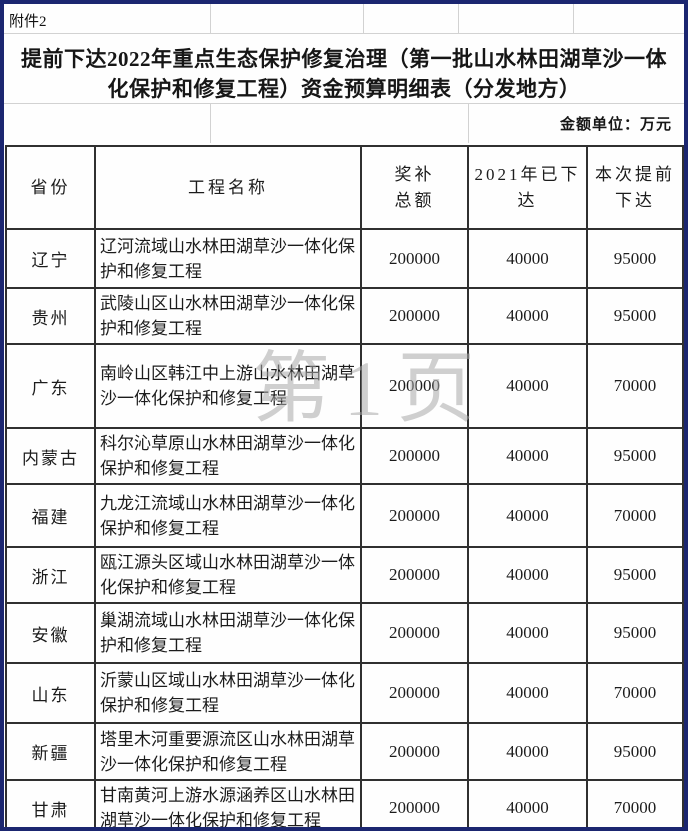 Image resolution: width=688 pixels, height=831 pixels. I want to click on province-cell: 贵州, so click(50, 316).